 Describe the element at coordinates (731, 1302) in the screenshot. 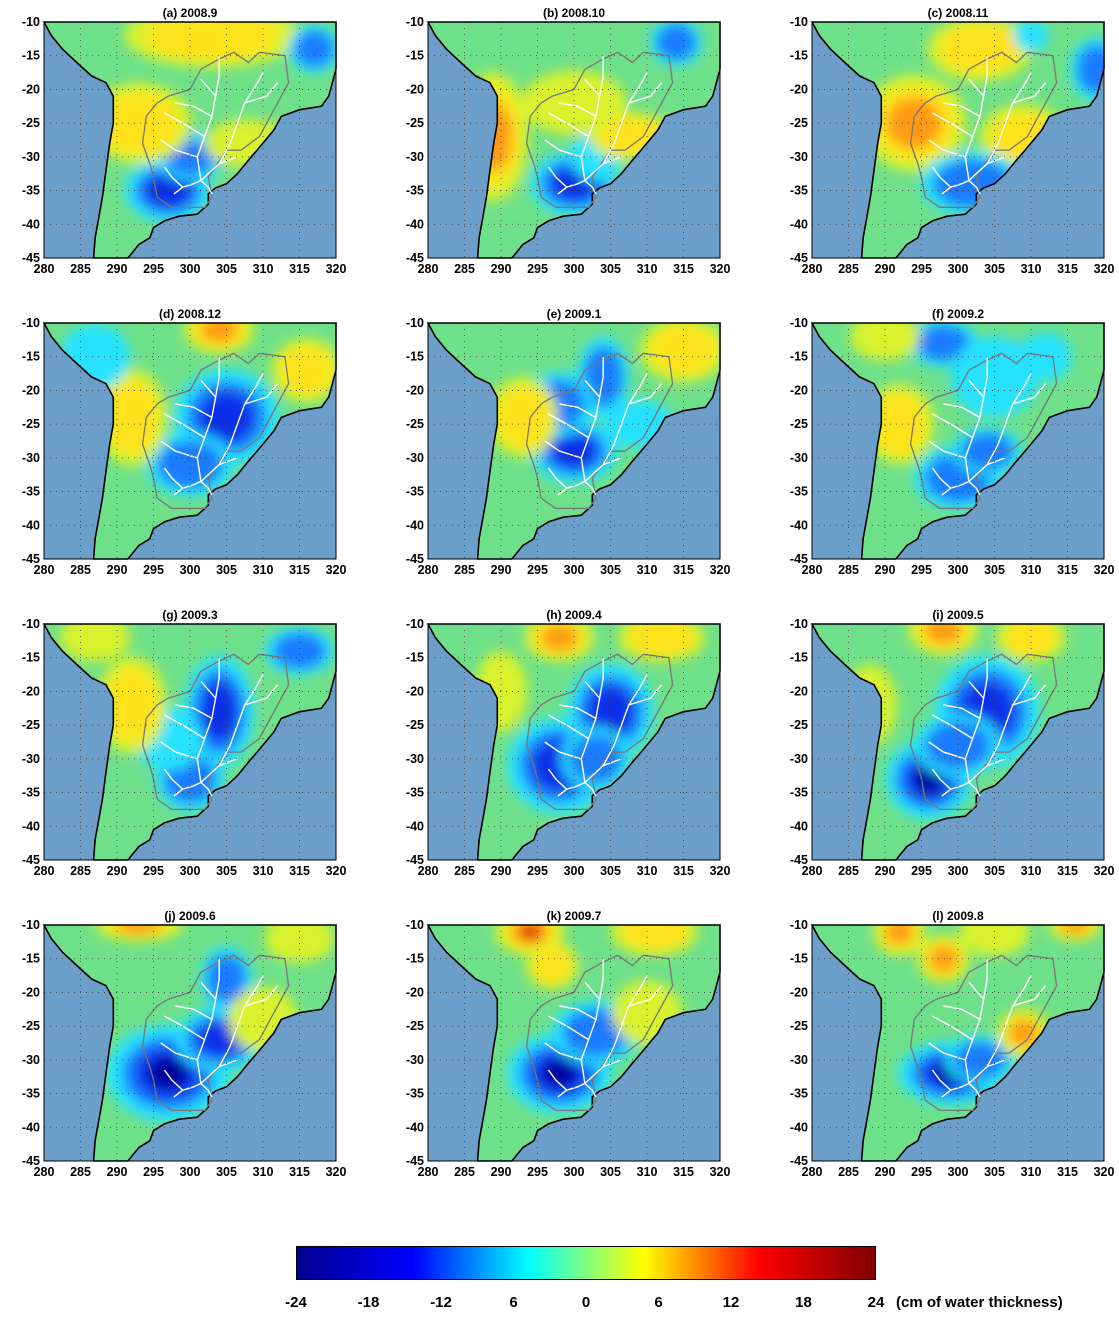

I see `colorbar-tick-label: 12` at that location.